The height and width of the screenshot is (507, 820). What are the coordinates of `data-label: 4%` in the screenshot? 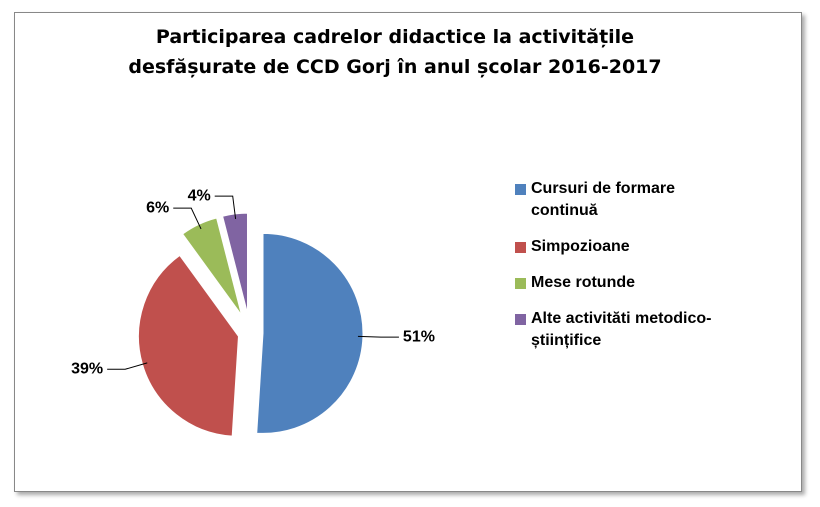 It's located at (199, 195).